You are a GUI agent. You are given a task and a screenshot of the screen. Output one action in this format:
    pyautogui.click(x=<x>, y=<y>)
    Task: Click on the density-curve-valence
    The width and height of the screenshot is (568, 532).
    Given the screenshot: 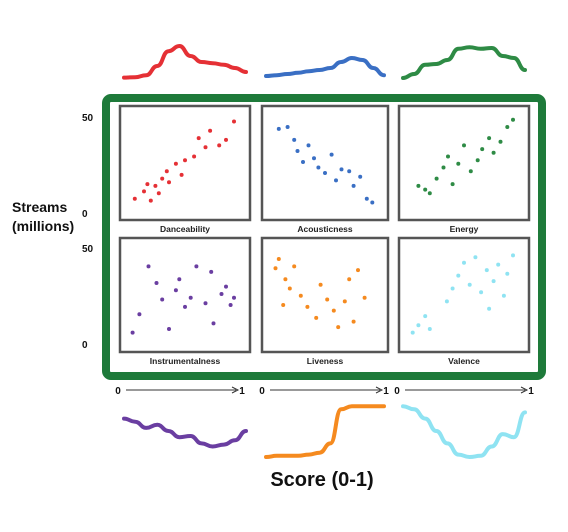 What is the action you would take?
    pyautogui.click(x=464, y=431)
    